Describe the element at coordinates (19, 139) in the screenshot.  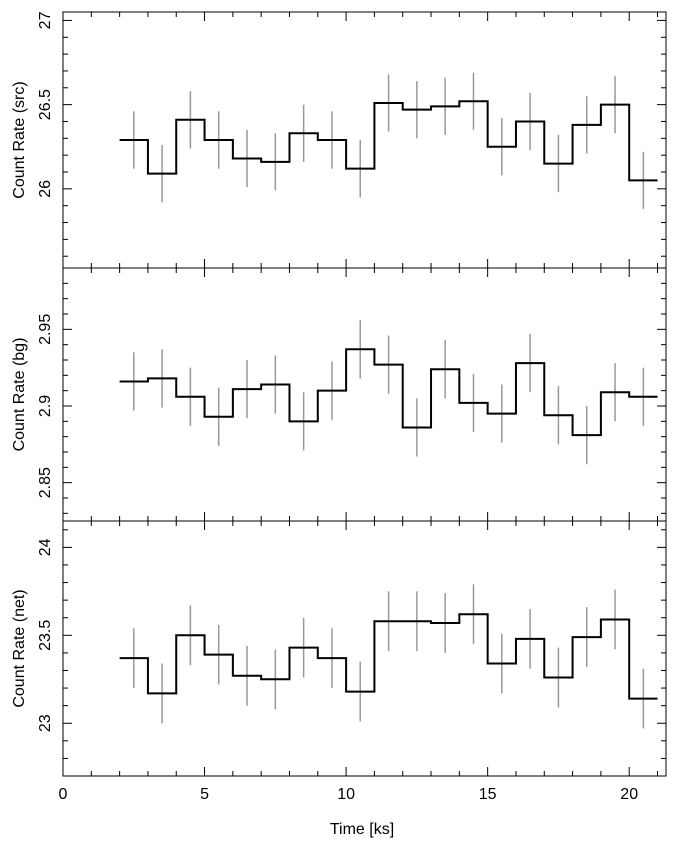
I see `y-axis-label-src: Count Rate (src)` at that location.